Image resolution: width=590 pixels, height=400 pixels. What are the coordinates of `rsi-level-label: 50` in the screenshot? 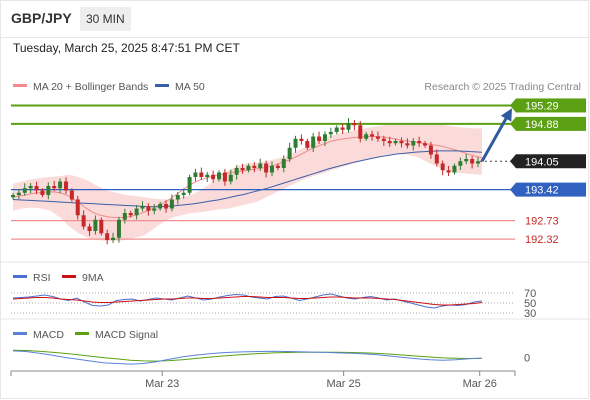 It's located at (530, 304).